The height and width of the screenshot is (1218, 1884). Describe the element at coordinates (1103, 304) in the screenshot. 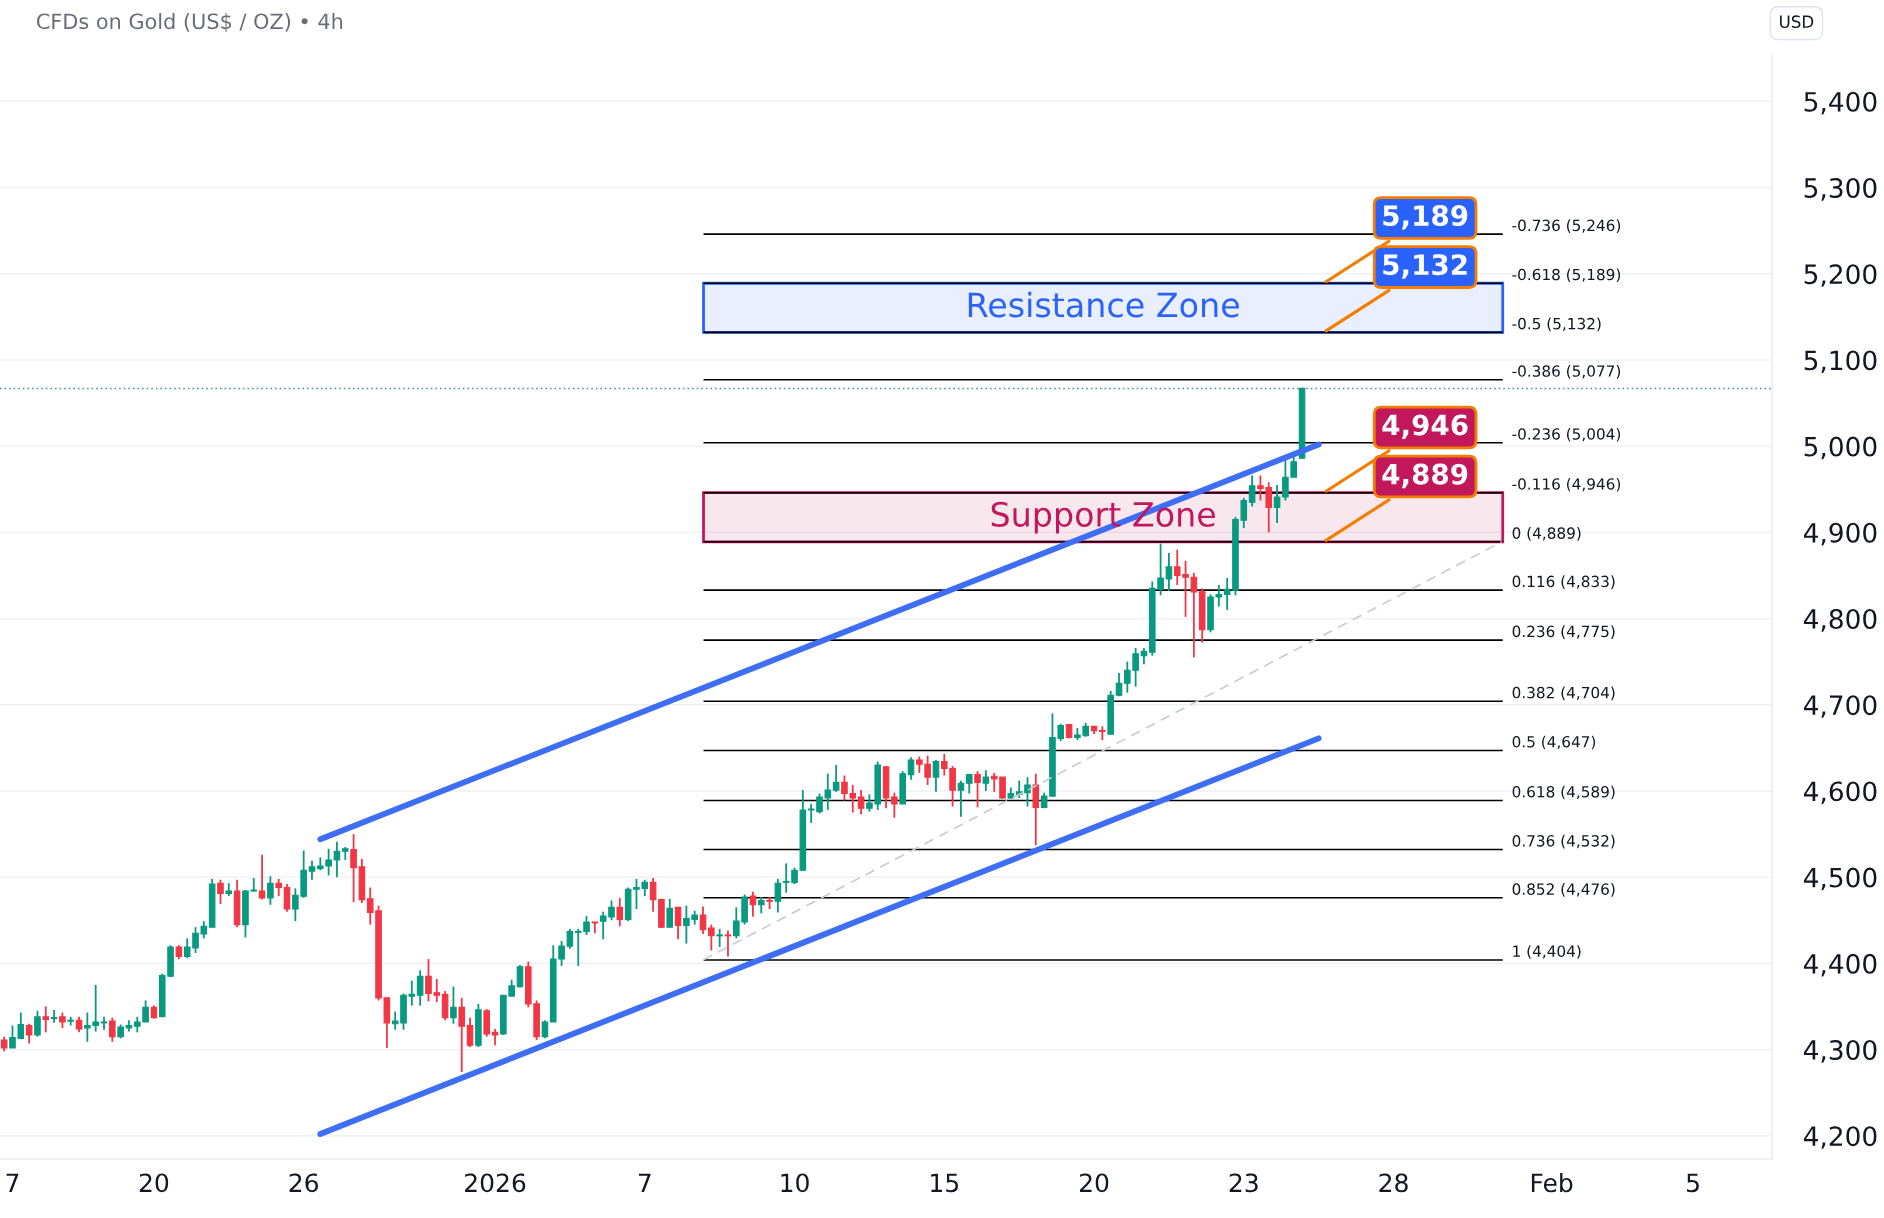

I see `band-label: Resistance Zone` at that location.